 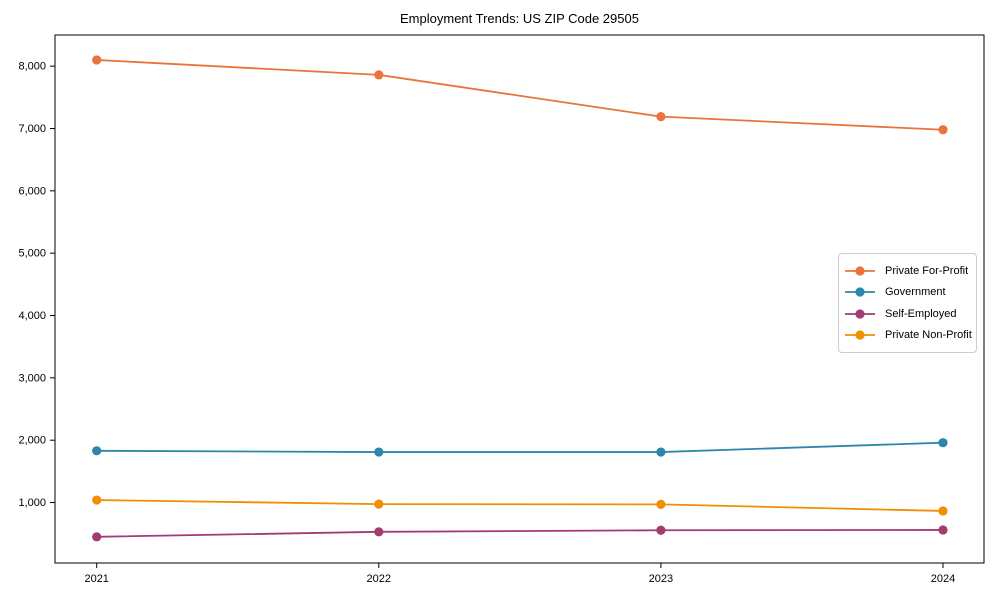 I want to click on data-point-self-employed-2021, so click(x=97, y=537).